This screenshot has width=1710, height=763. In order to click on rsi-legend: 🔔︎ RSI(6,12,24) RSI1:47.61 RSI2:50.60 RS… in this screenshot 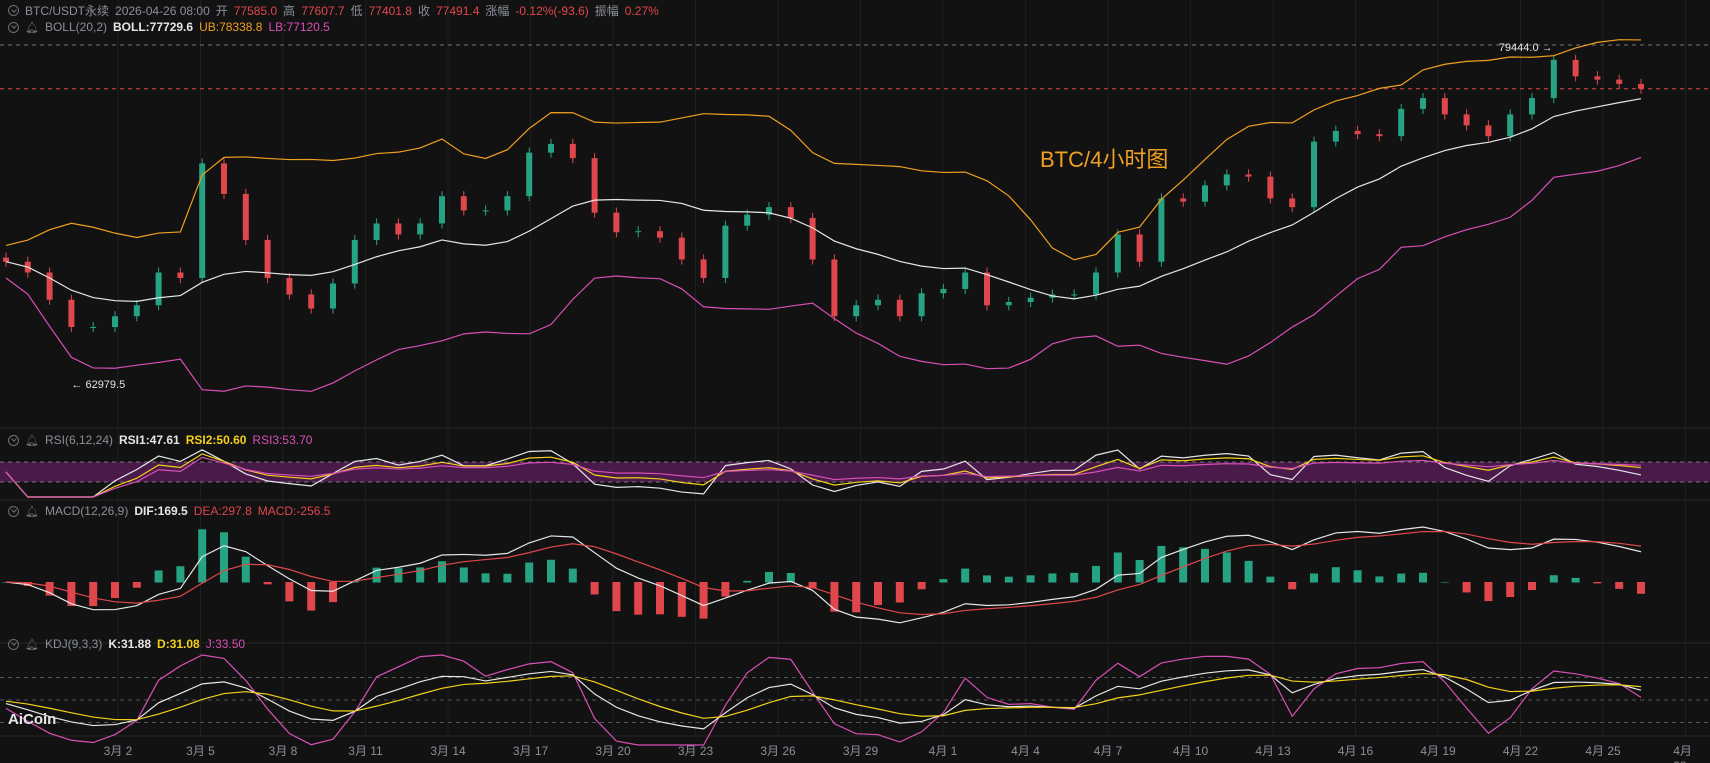, I will do `click(160, 440)`.